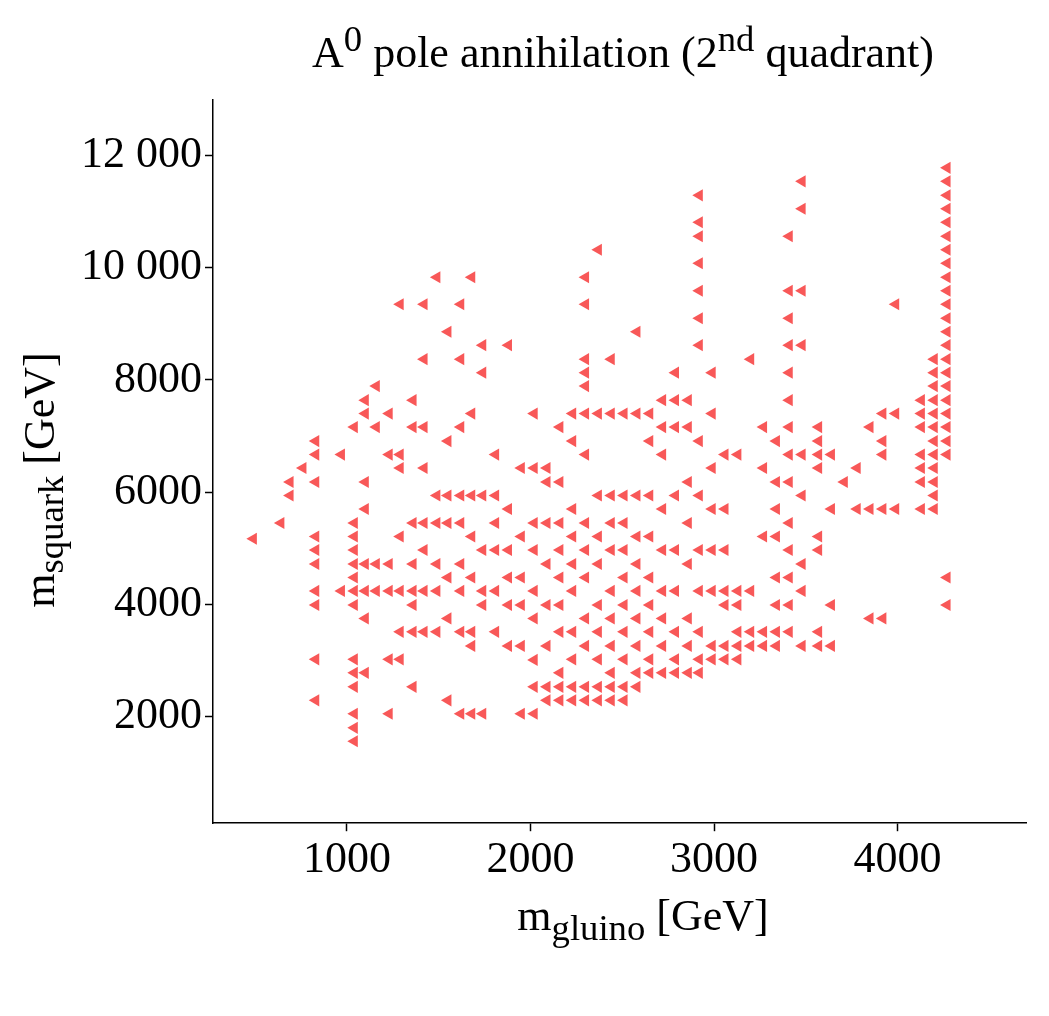 This screenshot has height=1016, width=1049. Describe the element at coordinates (158, 601) in the screenshot. I see `y-tick-label: 4000` at that location.